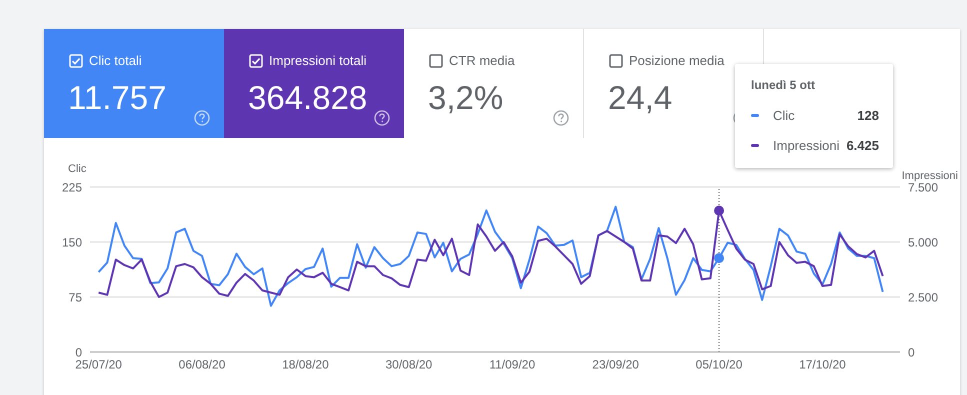  Describe the element at coordinates (923, 187) in the screenshot. I see `y2-tick-label: 7.500` at that location.